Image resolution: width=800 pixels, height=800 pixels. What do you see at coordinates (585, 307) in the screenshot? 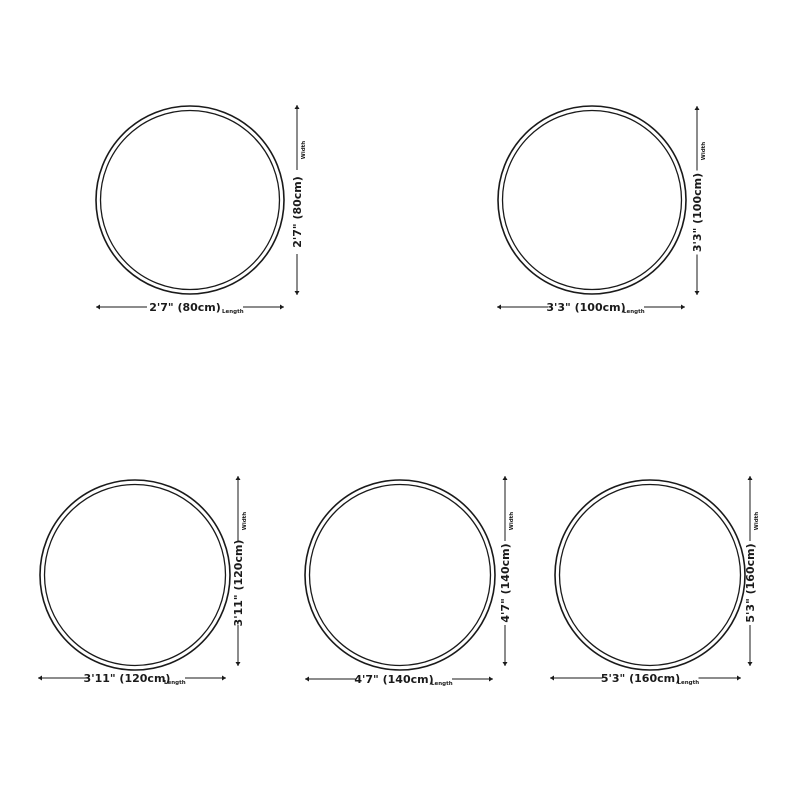
I see `length-label: 3'3" (100cm)` at bounding box center [585, 307].